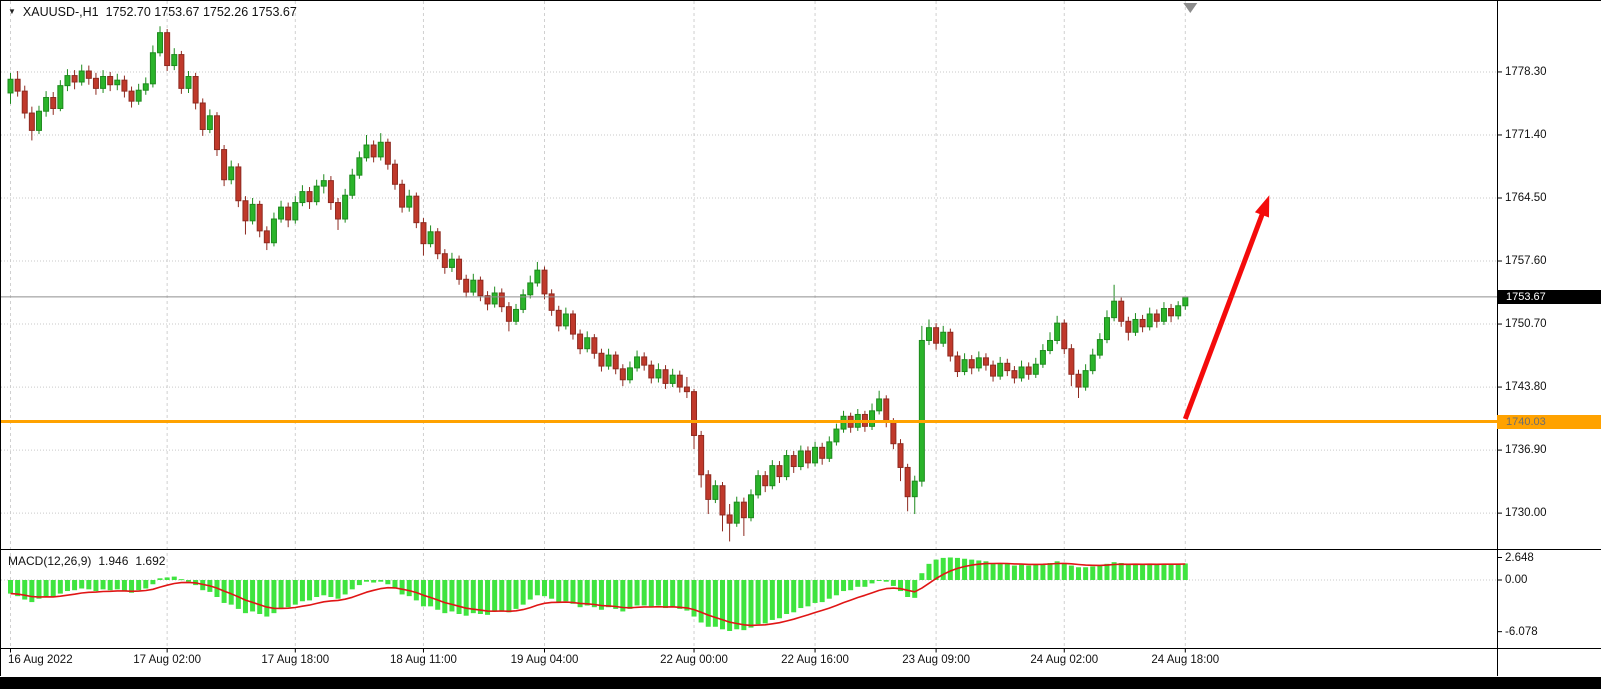  I want to click on chart-symbol-period: XAUUSD-,H1, so click(60, 12).